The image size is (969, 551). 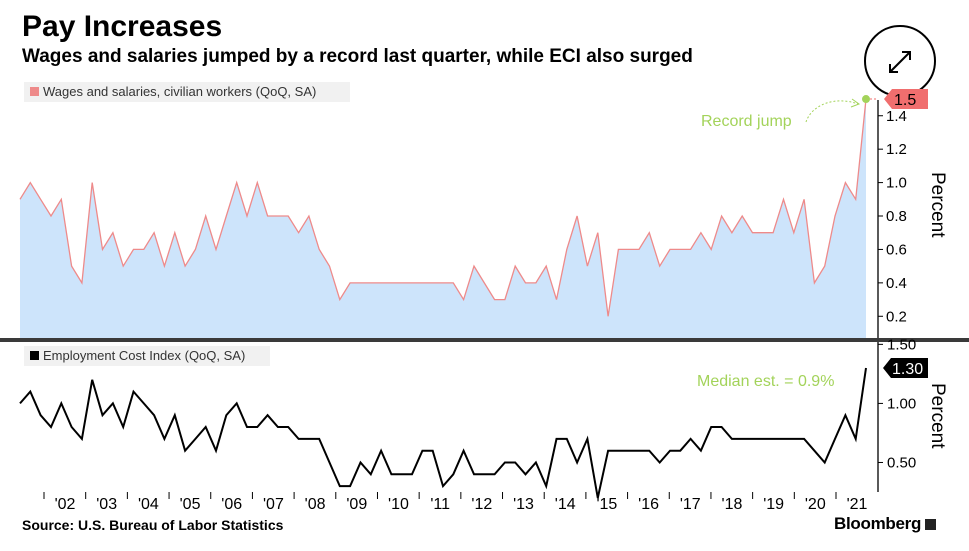 What do you see at coordinates (855, 103) in the screenshot?
I see `wages-annotation-arrowhead` at bounding box center [855, 103].